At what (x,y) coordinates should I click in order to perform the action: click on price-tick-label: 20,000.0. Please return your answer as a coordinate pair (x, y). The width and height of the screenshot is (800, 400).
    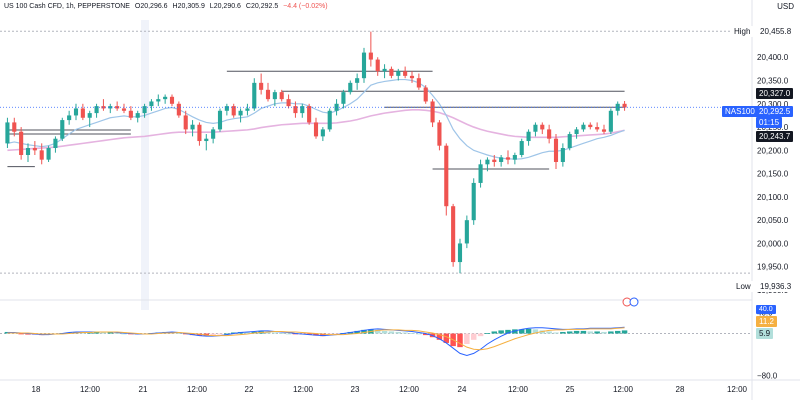
    Looking at the image, I should click on (773, 243).